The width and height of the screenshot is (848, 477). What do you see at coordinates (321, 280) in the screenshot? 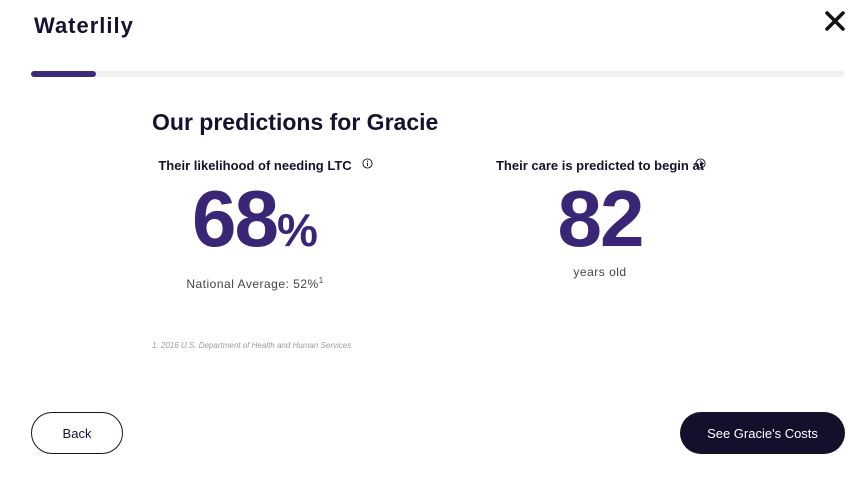
I see `footnote-marker: 1` at bounding box center [321, 280].